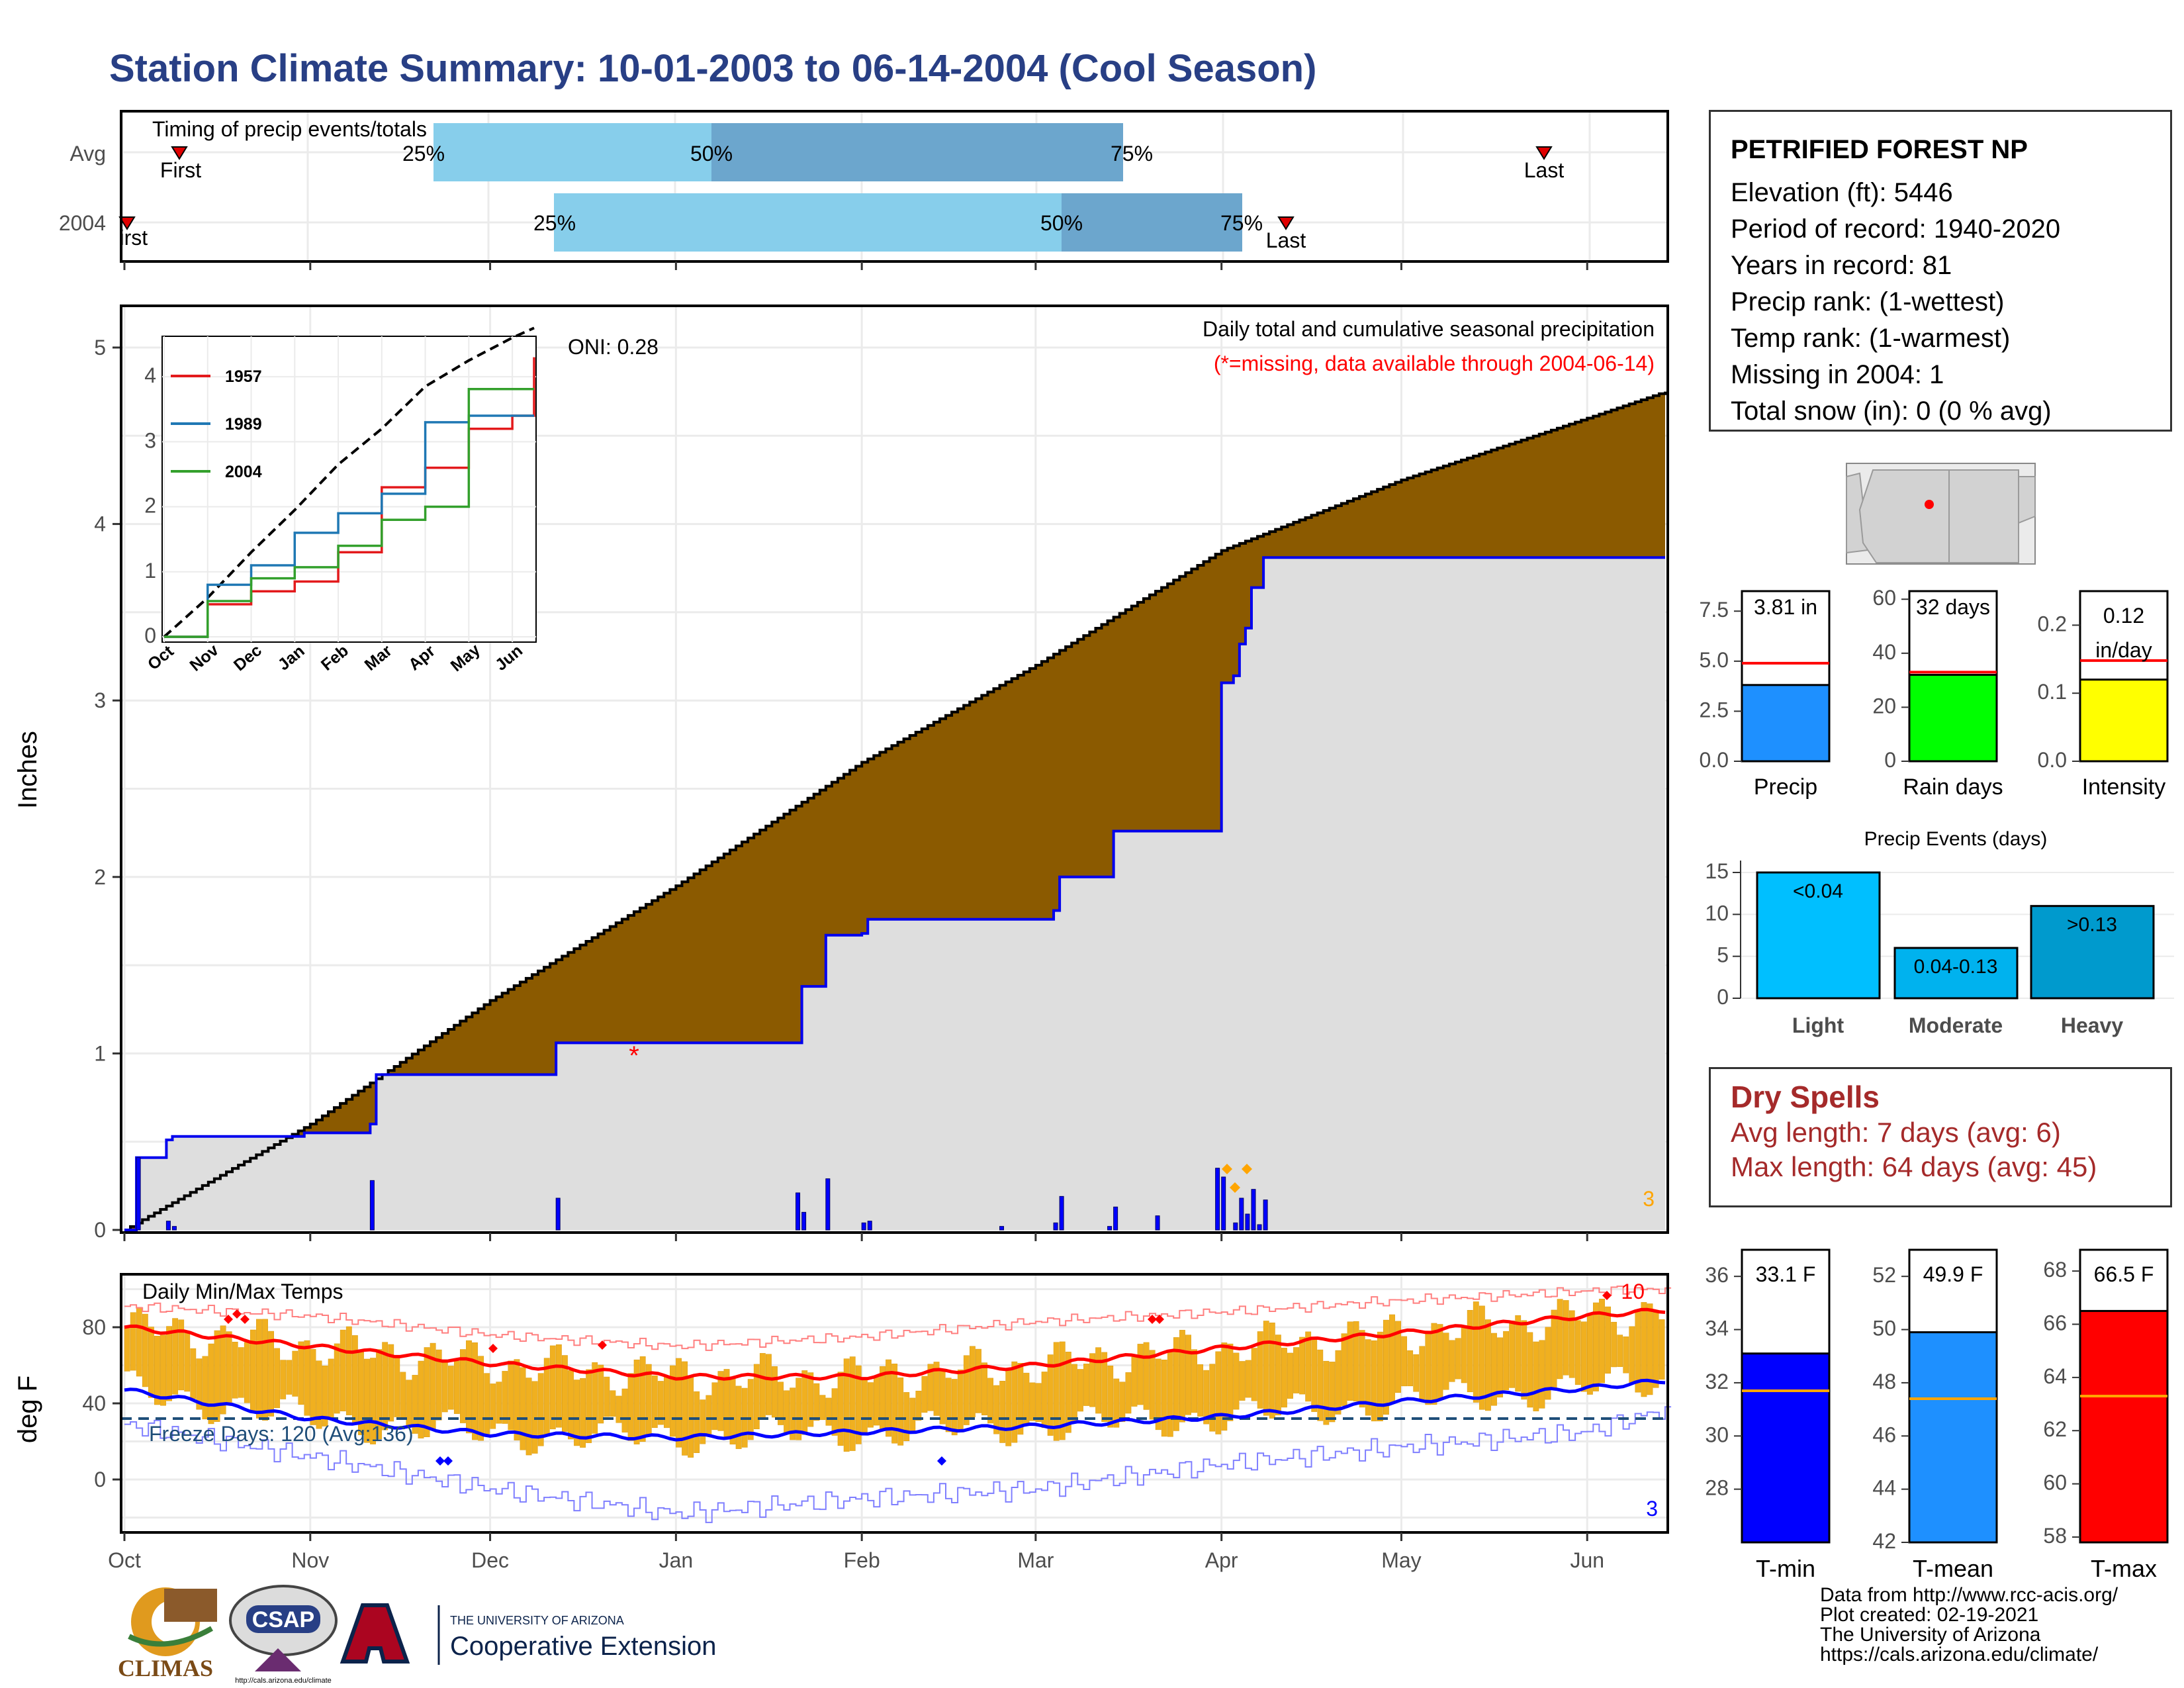 The height and width of the screenshot is (1688, 2184). What do you see at coordinates (1717, 913) in the screenshot?
I see `events-tick-label: 10` at bounding box center [1717, 913].